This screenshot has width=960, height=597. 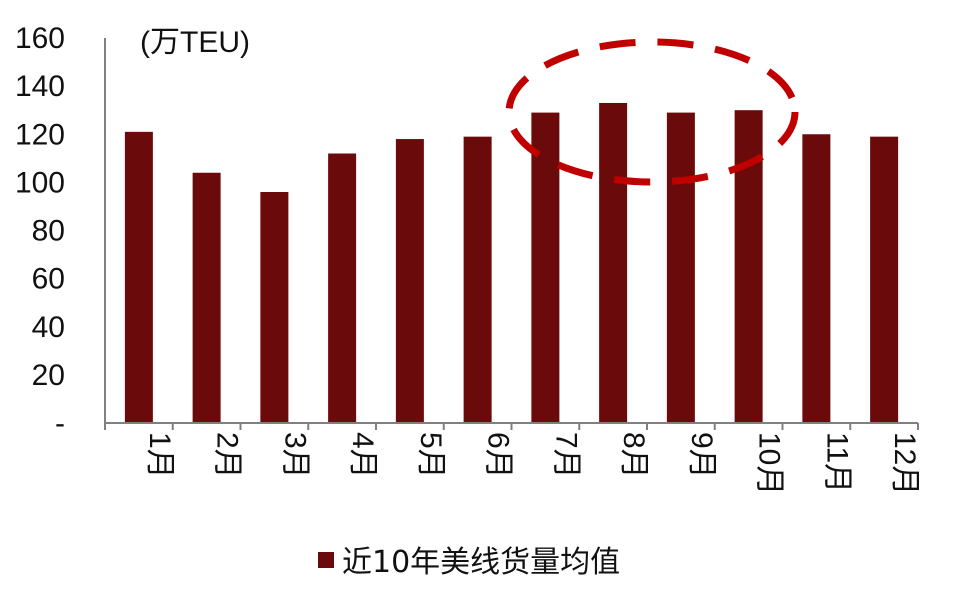 I want to click on x-tick-label: 9月, so click(x=701, y=455).